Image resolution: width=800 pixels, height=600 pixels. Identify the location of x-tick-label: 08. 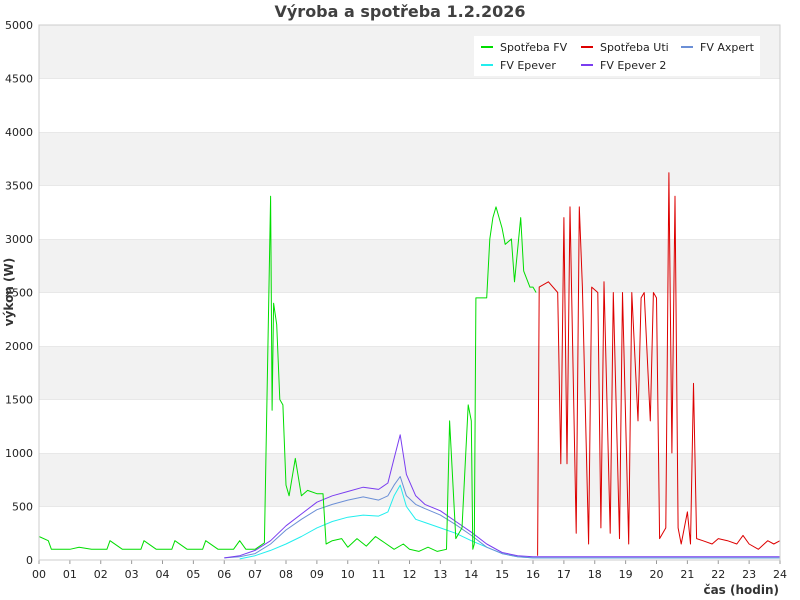
(286, 574).